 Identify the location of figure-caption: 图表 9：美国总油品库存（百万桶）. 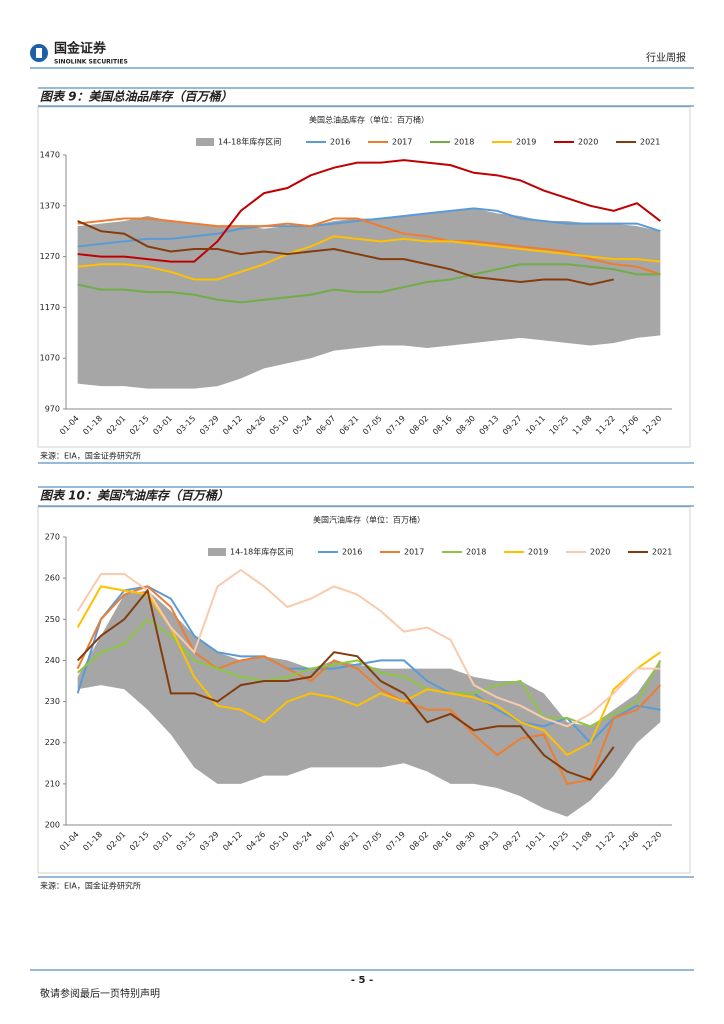
(136, 97).